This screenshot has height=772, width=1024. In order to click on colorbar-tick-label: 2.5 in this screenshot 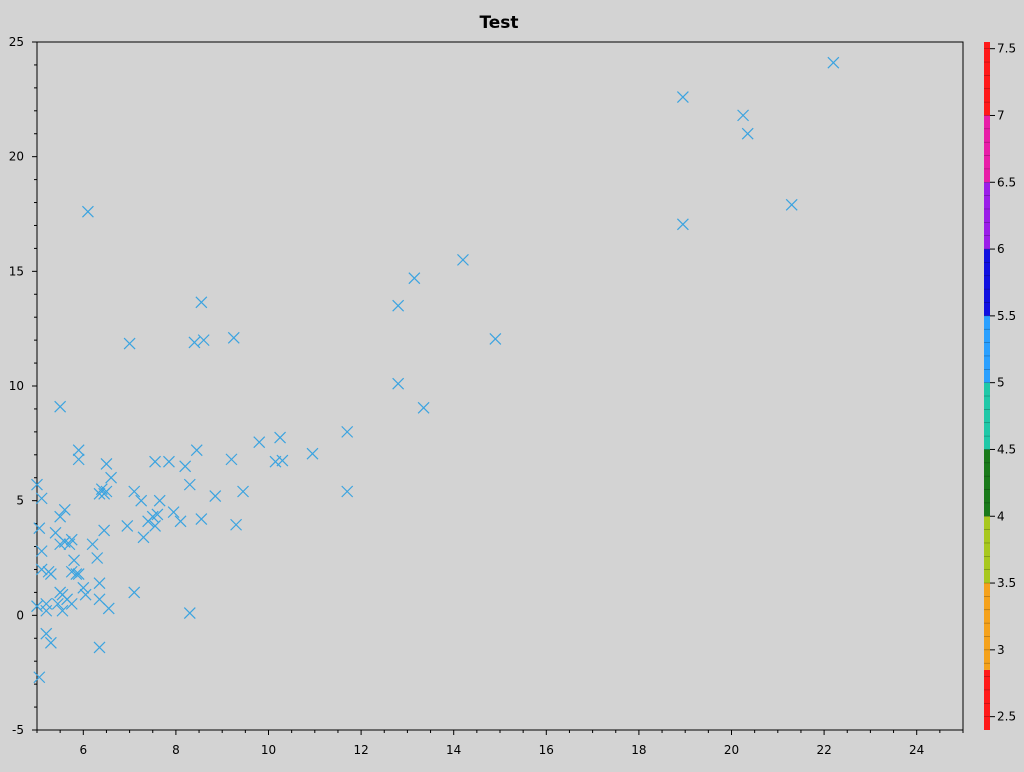, I will do `click(1006, 717)`.